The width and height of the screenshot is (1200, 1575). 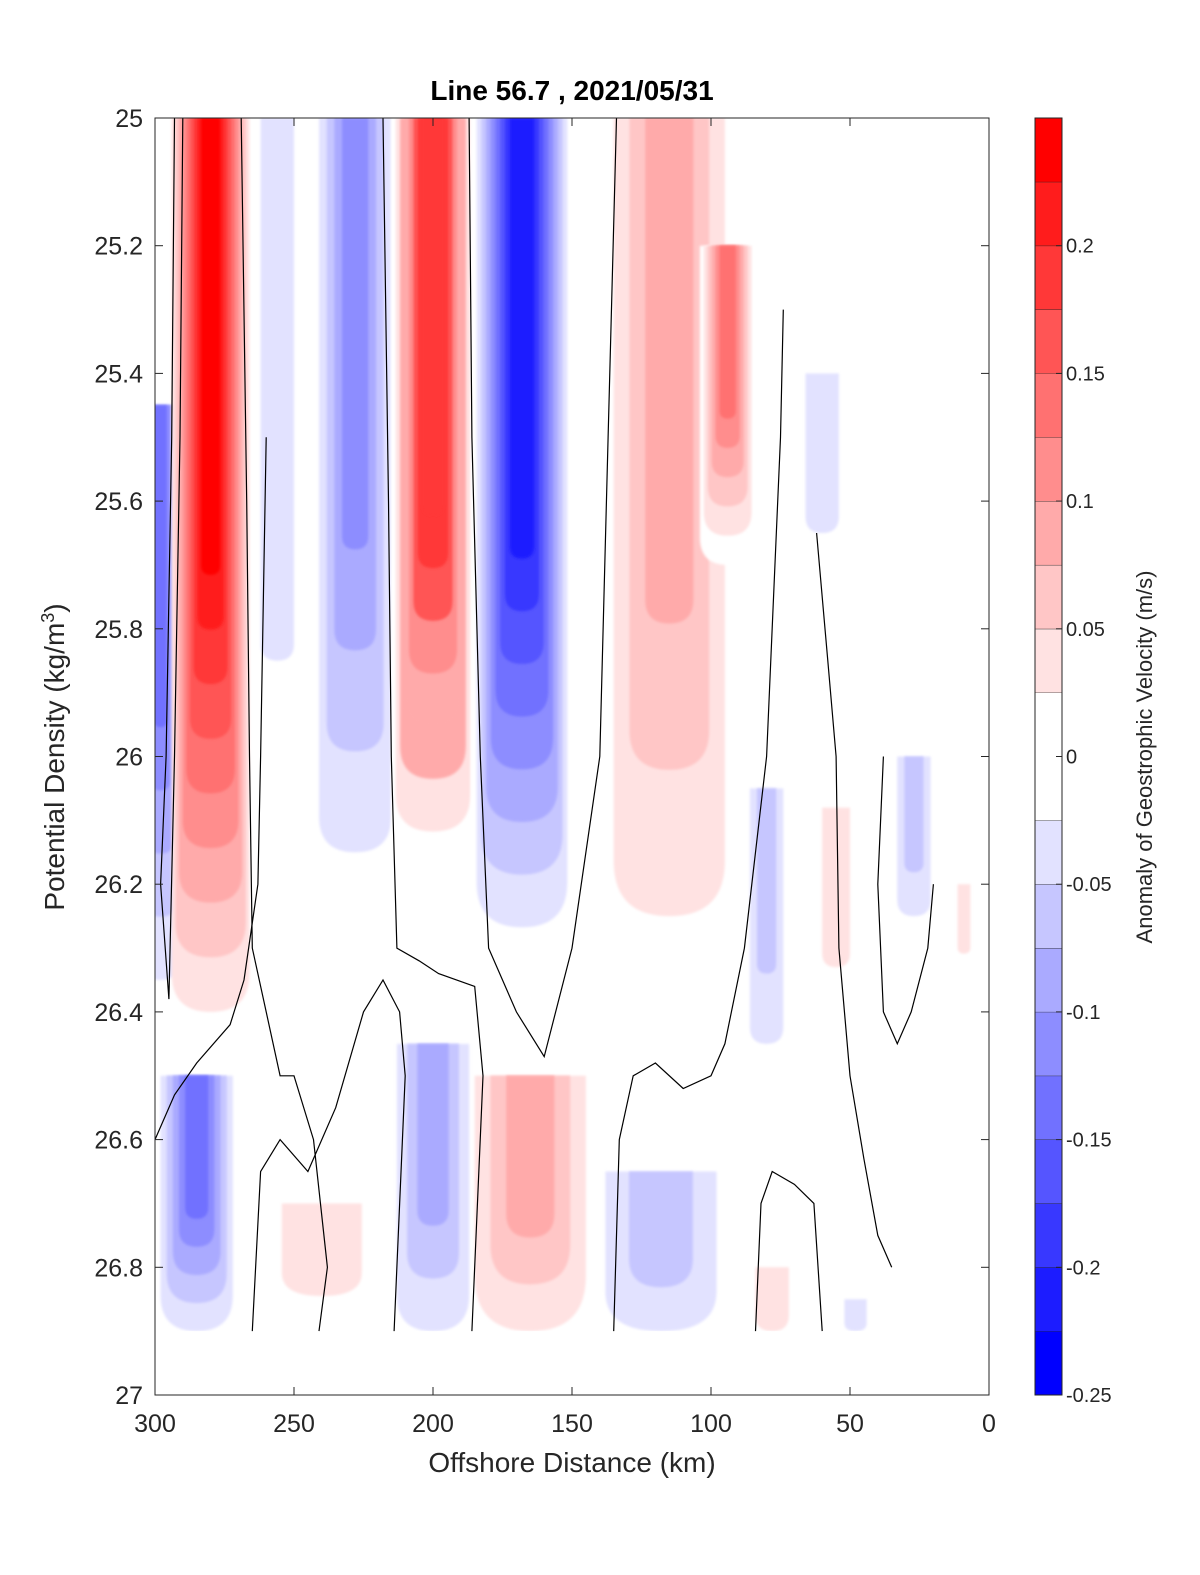 I want to click on y-tick-label: 26.2, so click(x=118, y=885).